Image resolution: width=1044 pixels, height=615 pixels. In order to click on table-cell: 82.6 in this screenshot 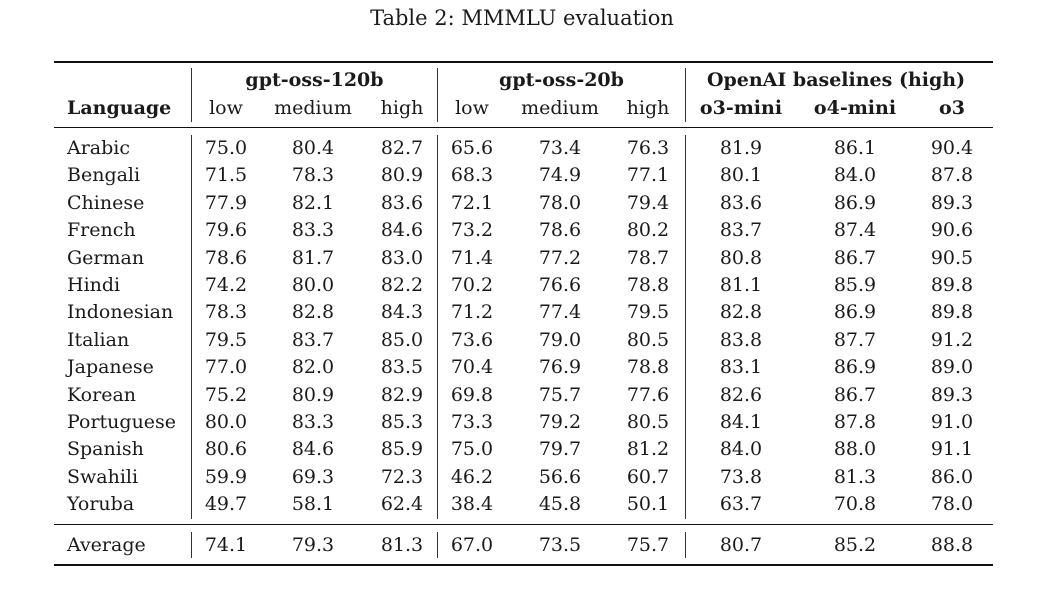, I will do `click(741, 394)`.